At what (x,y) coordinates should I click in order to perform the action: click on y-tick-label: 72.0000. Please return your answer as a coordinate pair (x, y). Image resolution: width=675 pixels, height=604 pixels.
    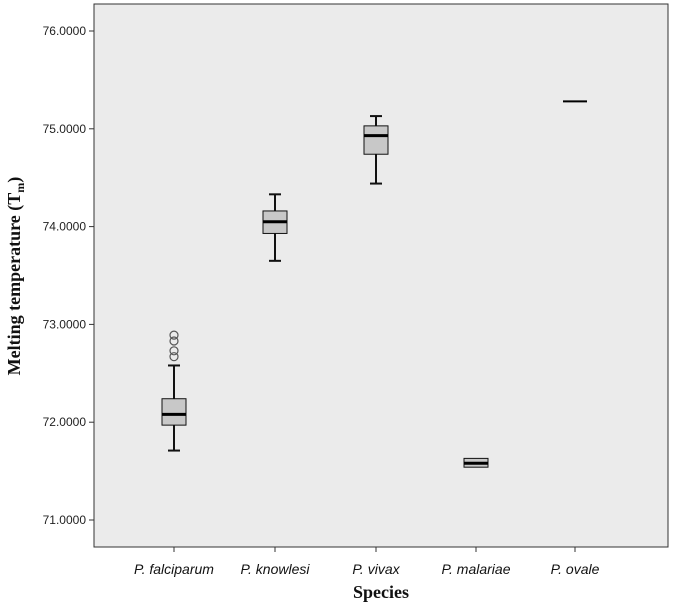
    Looking at the image, I should click on (65, 422).